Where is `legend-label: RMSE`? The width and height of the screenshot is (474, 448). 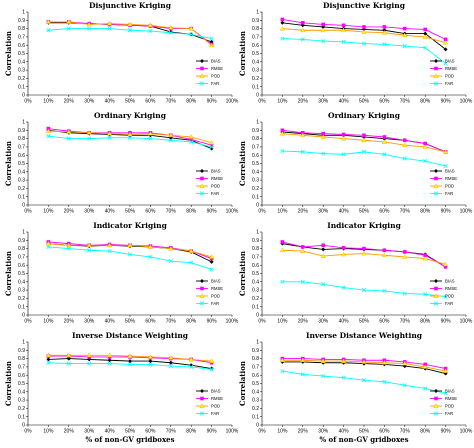
legend-label: RMSE is located at coordinates (217, 178).